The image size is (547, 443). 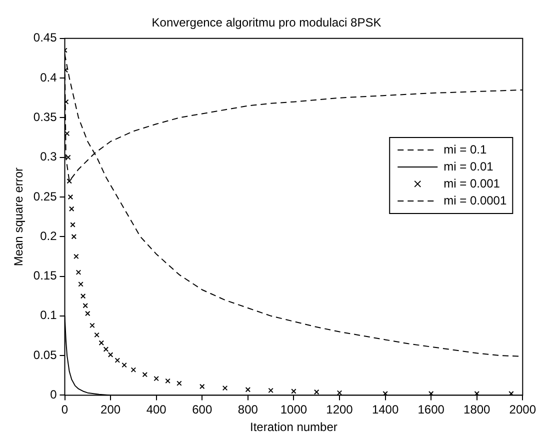 What do you see at coordinates (45, 275) in the screenshot?
I see `y-tick-label: 0.15` at bounding box center [45, 275].